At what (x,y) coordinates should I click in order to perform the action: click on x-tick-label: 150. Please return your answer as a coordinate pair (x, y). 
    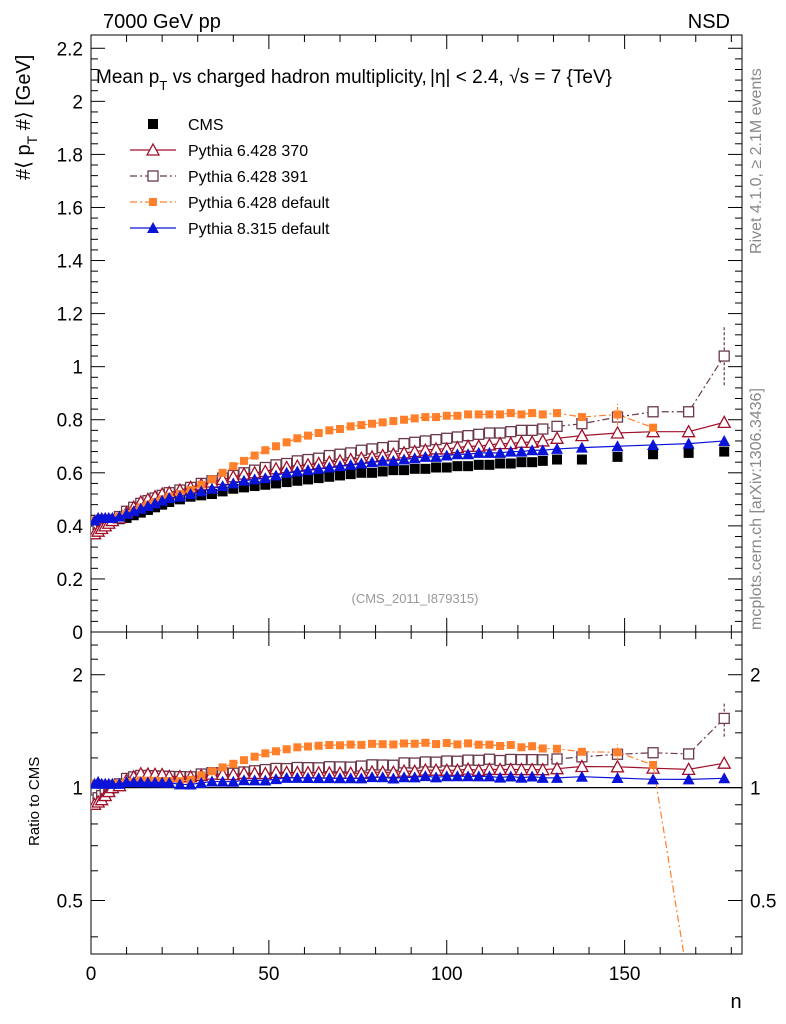
    Looking at the image, I should click on (625, 974).